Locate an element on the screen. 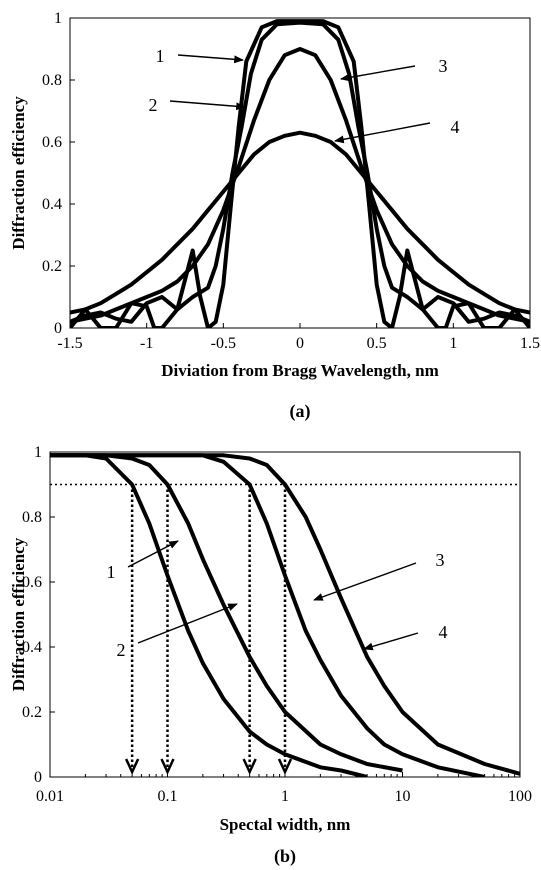 This screenshot has width=541, height=870. panel-a-curve-label-1: 1 is located at coordinates (160, 56).